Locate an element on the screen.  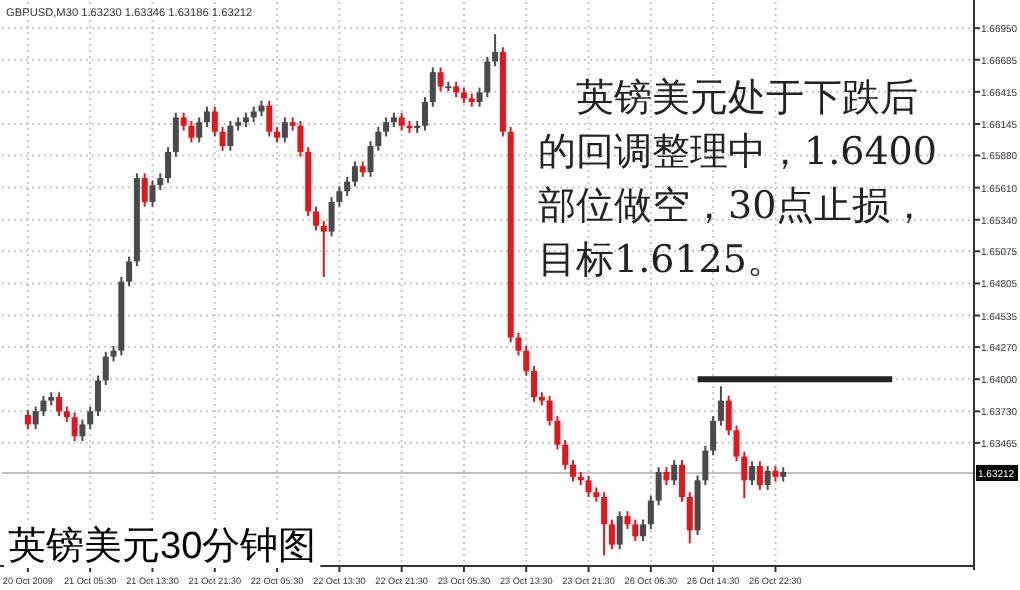
text: 英镑美元30分钟图 is located at coordinates (162, 546).